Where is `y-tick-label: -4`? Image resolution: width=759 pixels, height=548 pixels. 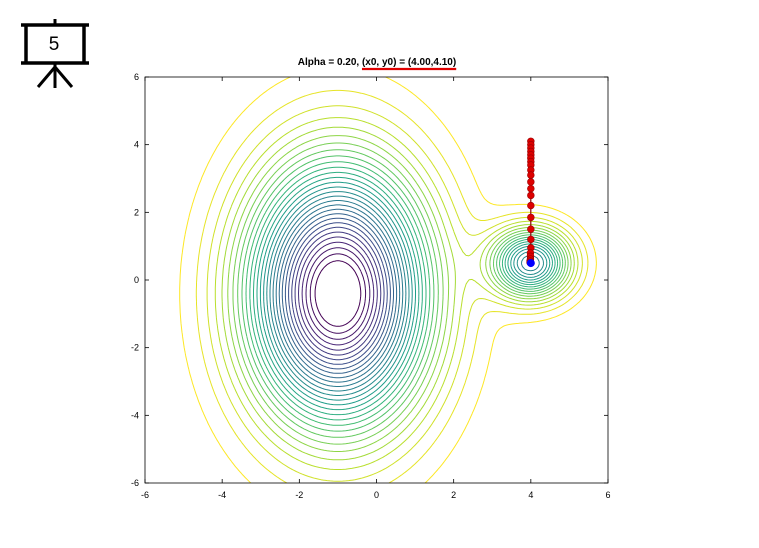 y-tick-label: -4 is located at coordinates (135, 415).